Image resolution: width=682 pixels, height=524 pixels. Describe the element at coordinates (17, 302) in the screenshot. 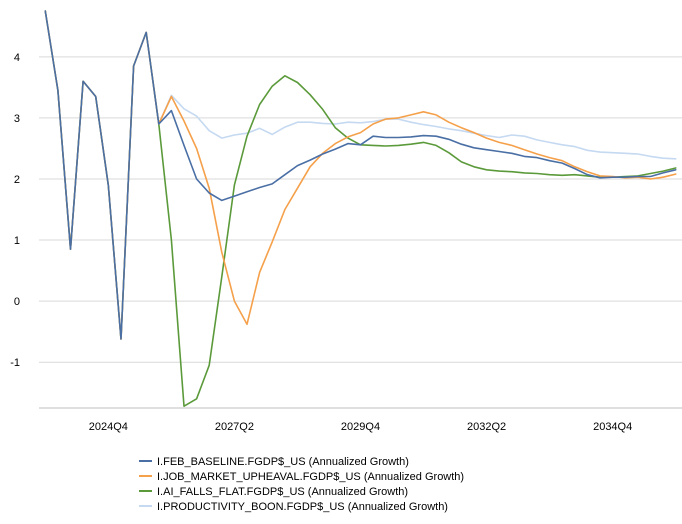

I see `y-tick-label: 0` at that location.